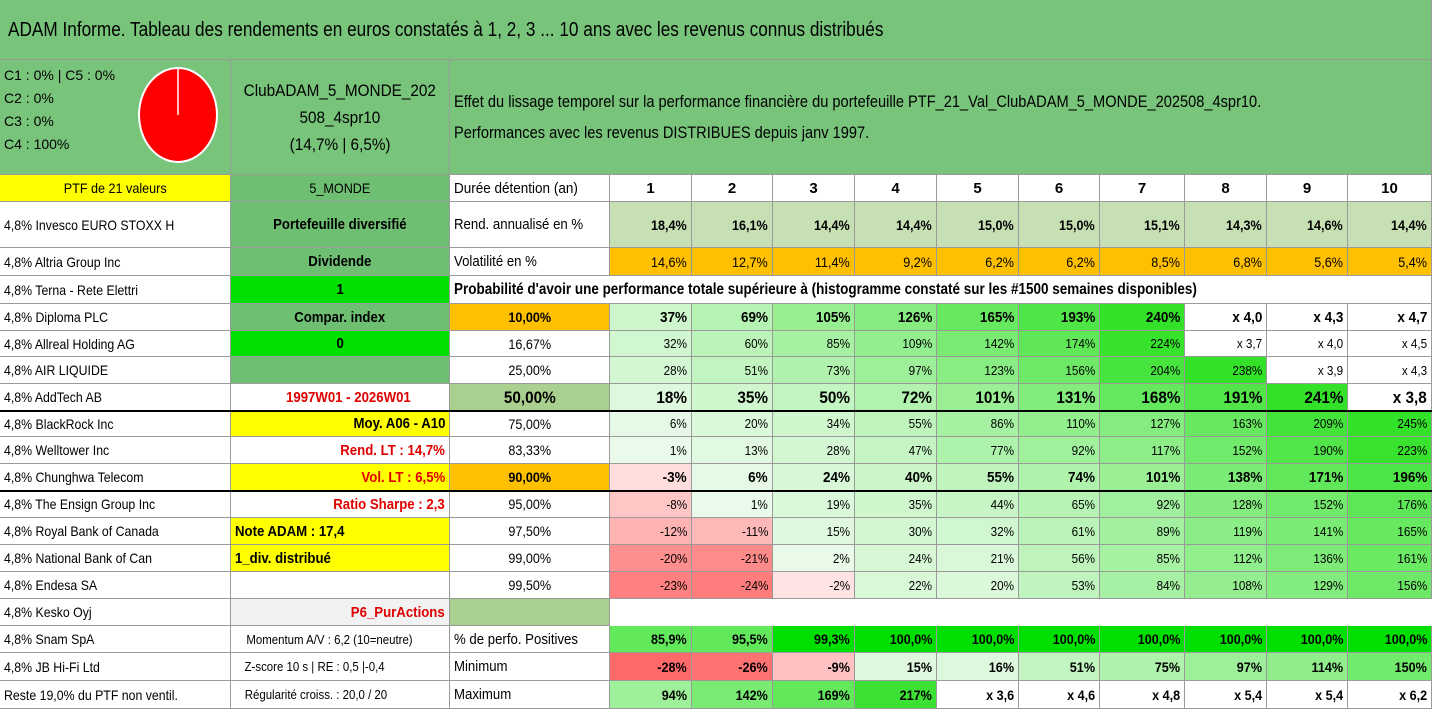 This screenshot has width=1432, height=717. Describe the element at coordinates (732, 504) in the screenshot. I see `prob-value: 1%` at that location.